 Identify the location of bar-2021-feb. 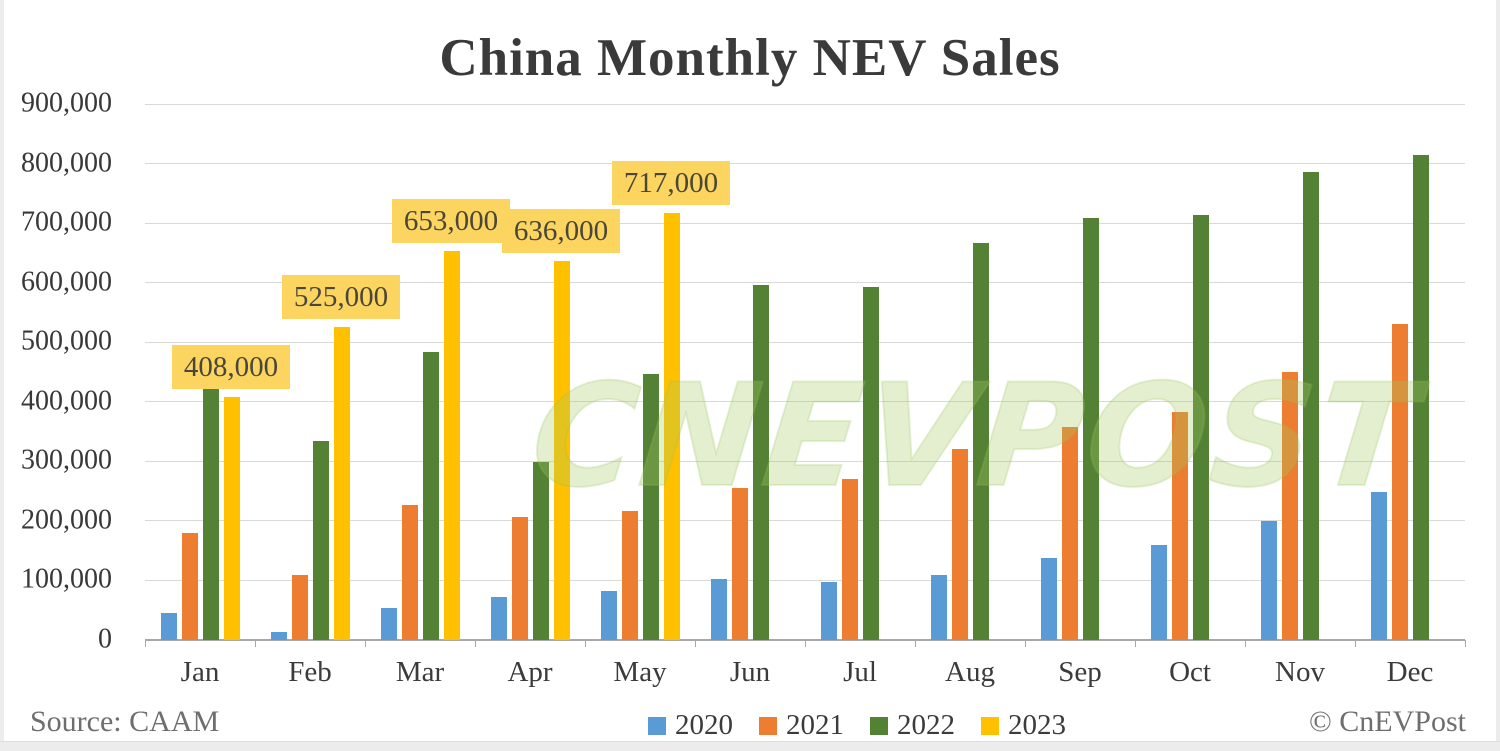
(299, 607).